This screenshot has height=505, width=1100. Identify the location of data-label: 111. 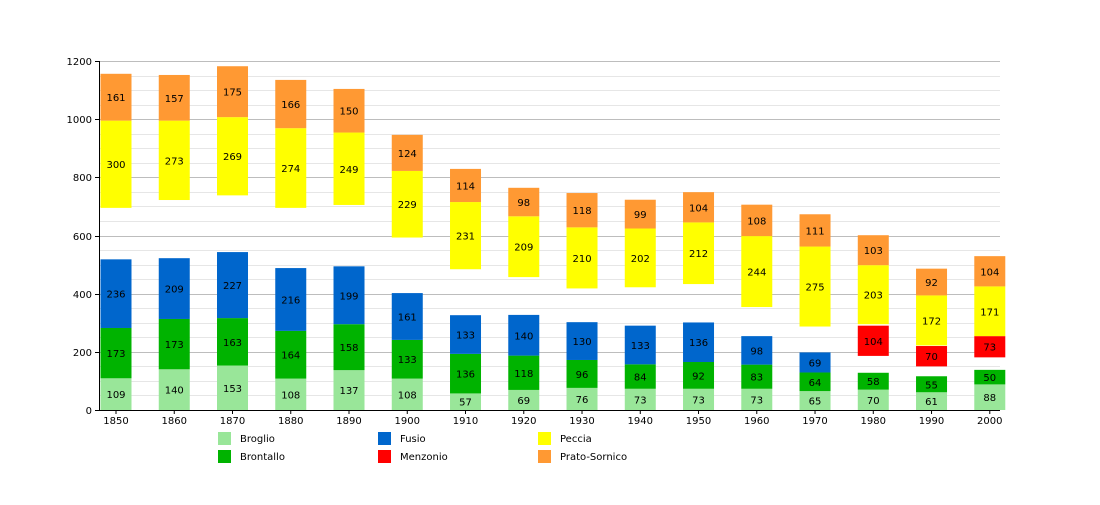
(814, 231).